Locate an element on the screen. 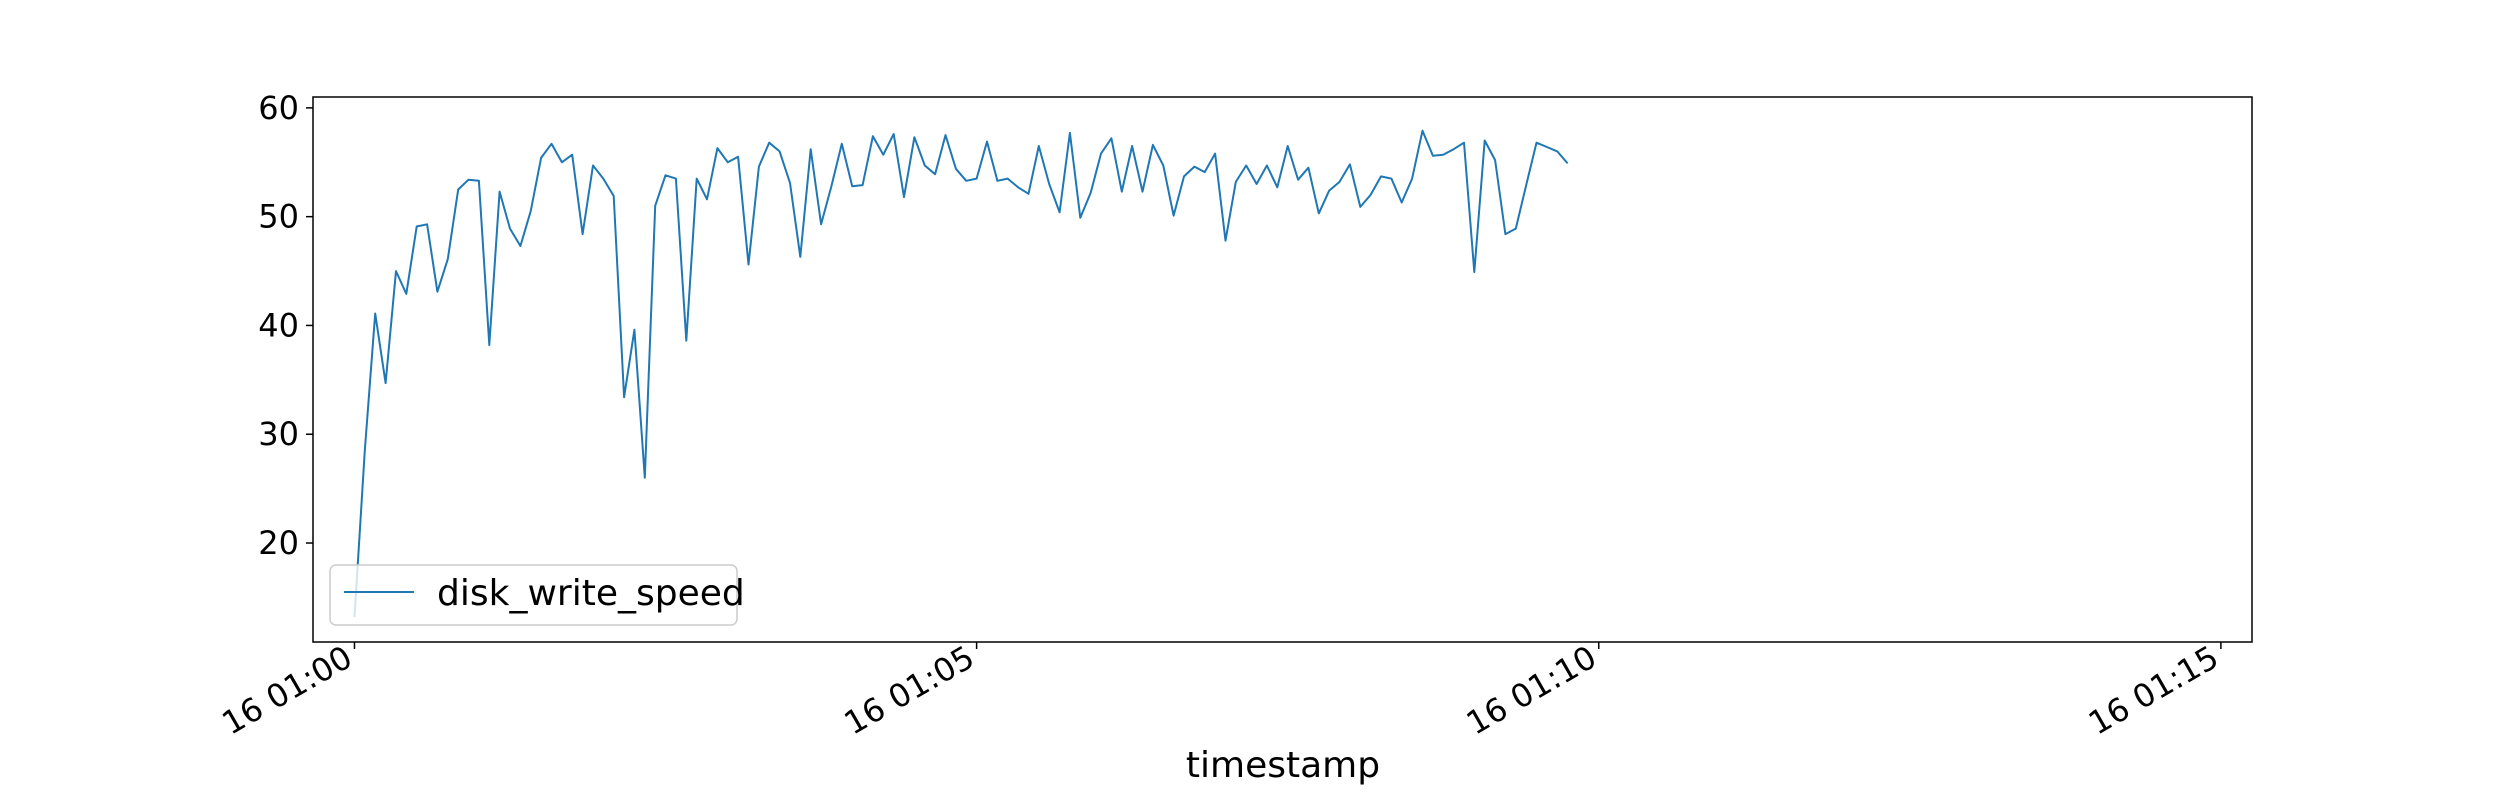 This screenshot has height=800, width=2500. x-tick-label: 16 01:00 is located at coordinates (287, 690).